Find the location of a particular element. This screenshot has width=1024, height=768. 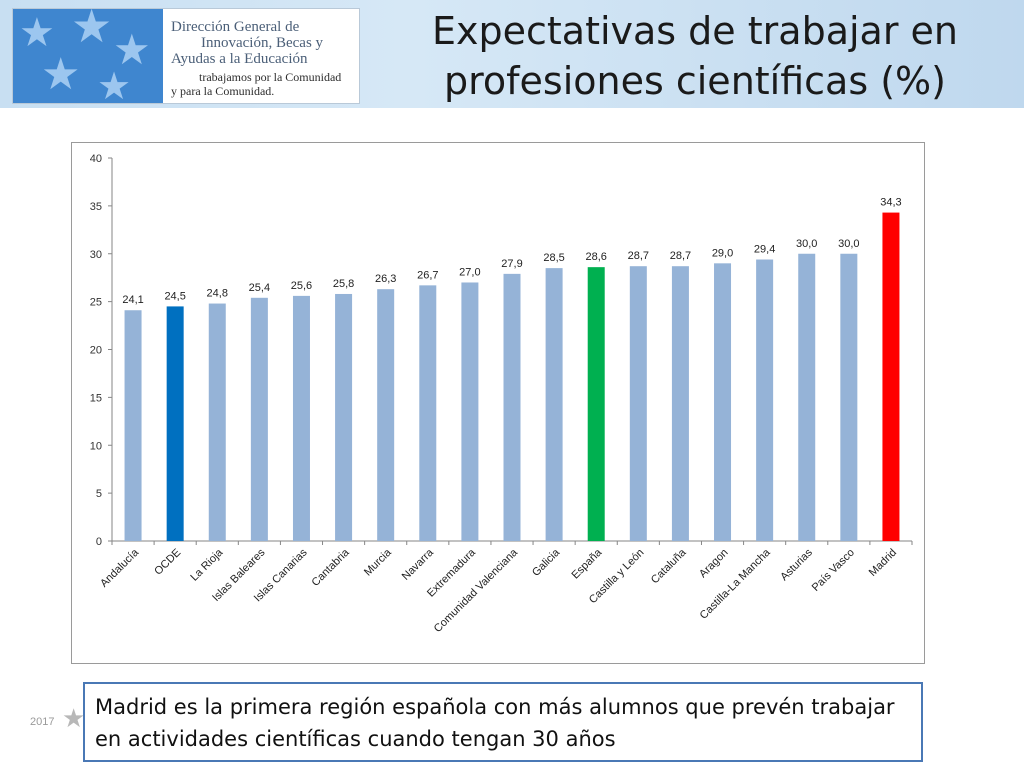

data-label: 34,3 is located at coordinates (890, 203).